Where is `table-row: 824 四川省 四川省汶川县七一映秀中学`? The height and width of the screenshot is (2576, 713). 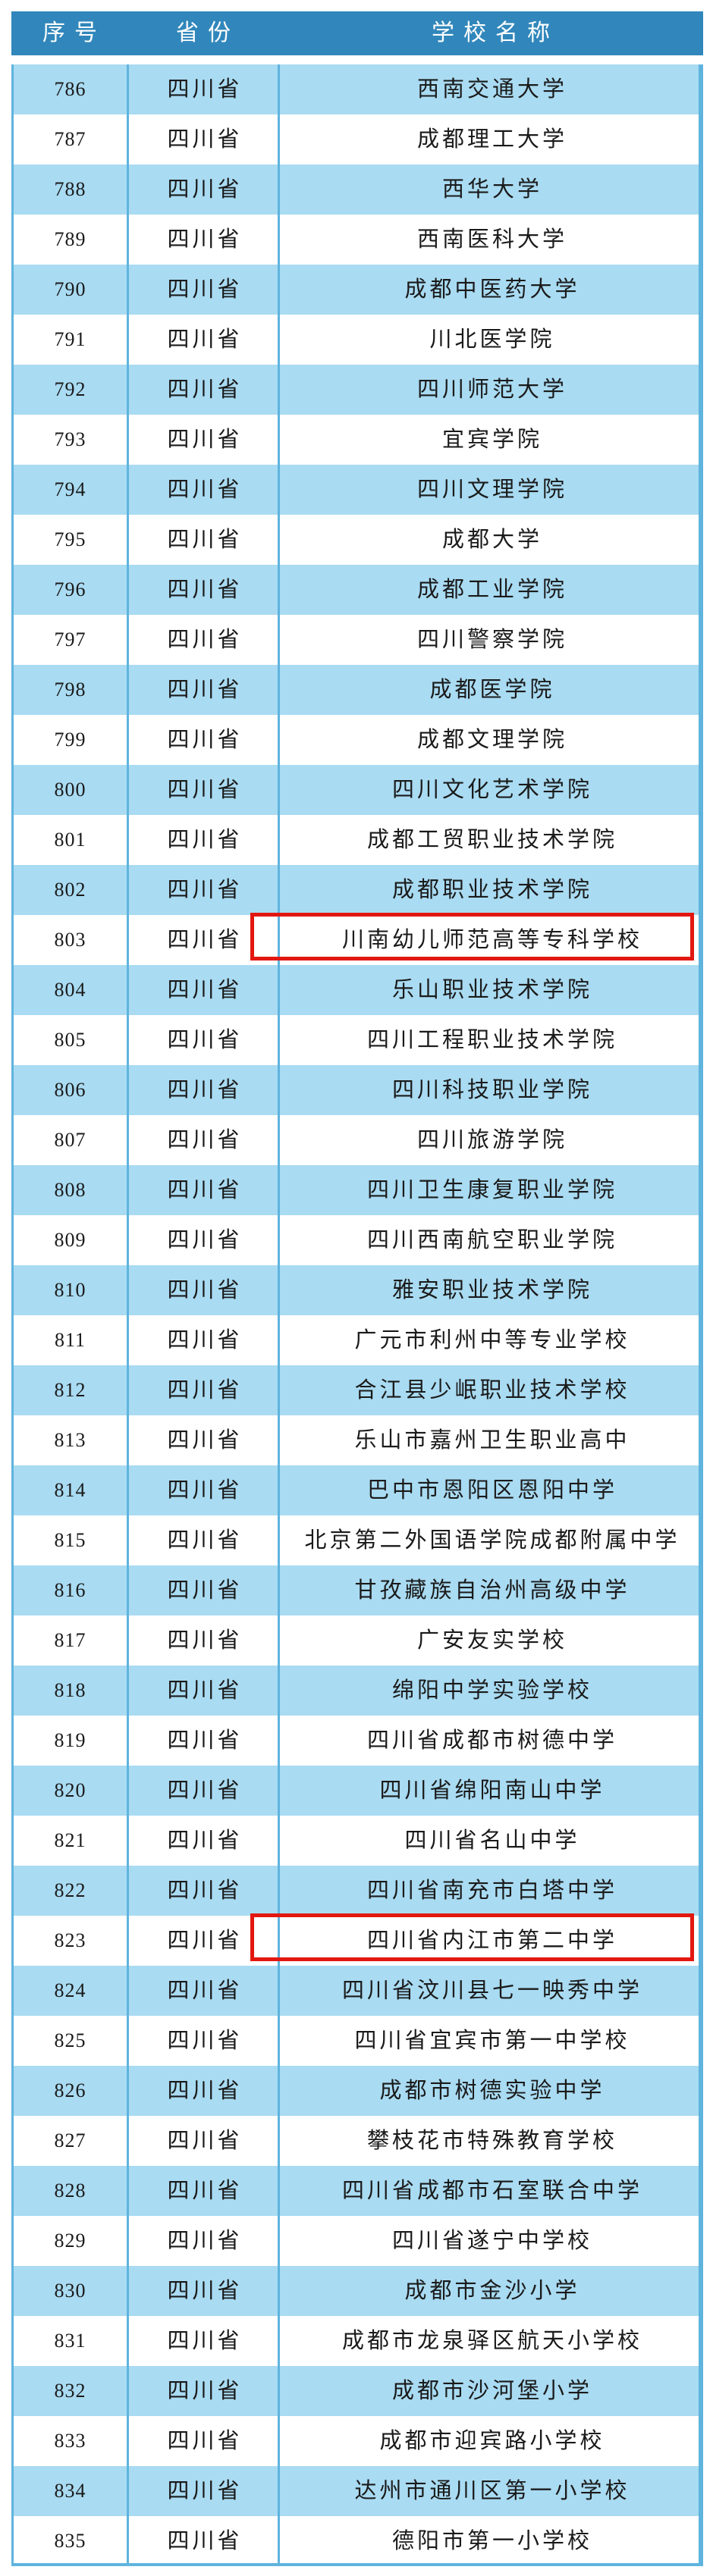 table-row: 824 四川省 四川省汶川县七一映秀中学 is located at coordinates (357, 1991).